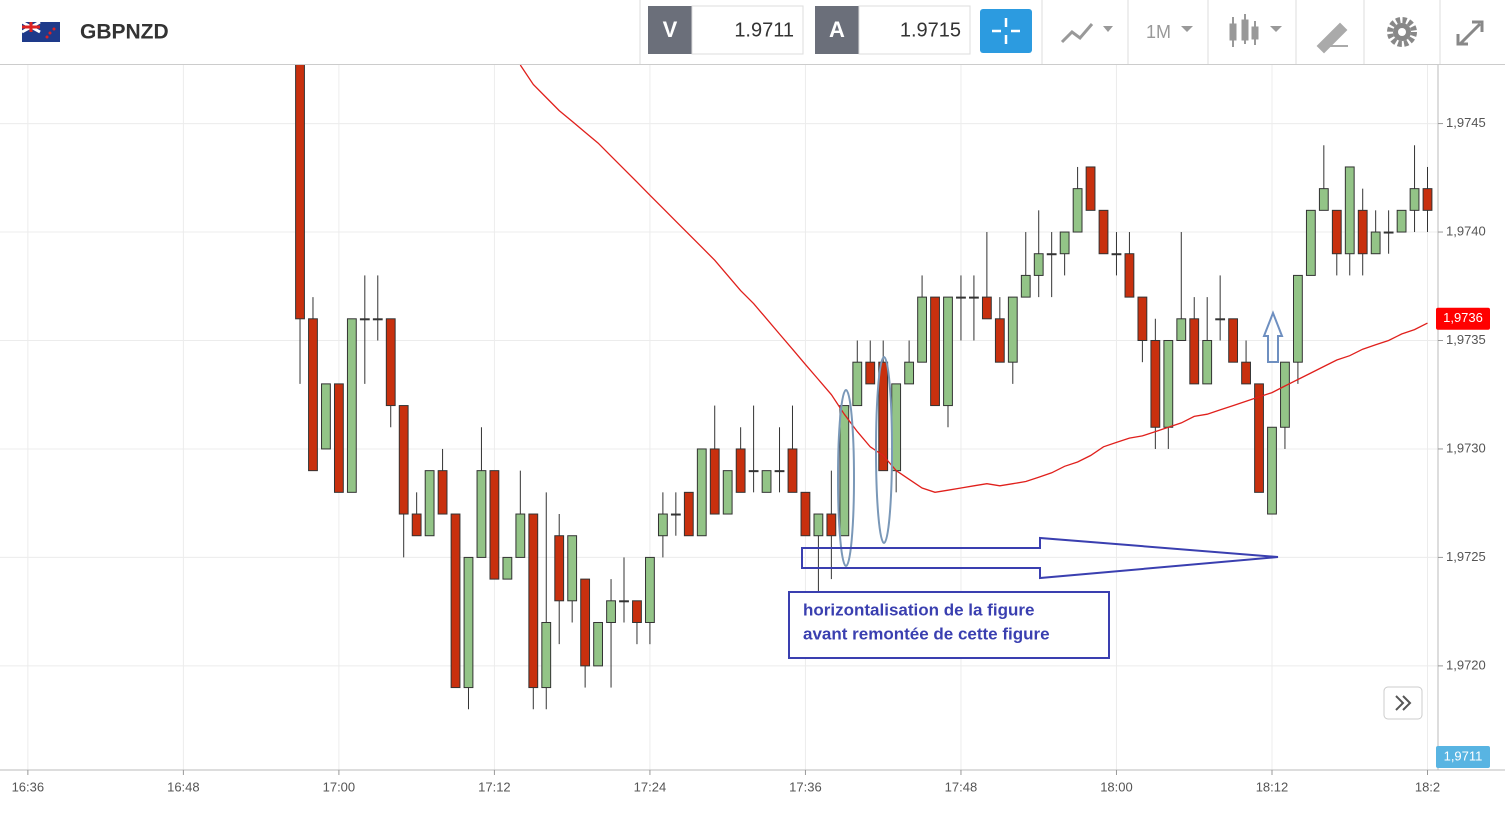 This screenshot has width=1505, height=813. What do you see at coordinates (1466, 230) in the screenshot?
I see `y-tick-label: 1,9740` at bounding box center [1466, 230].